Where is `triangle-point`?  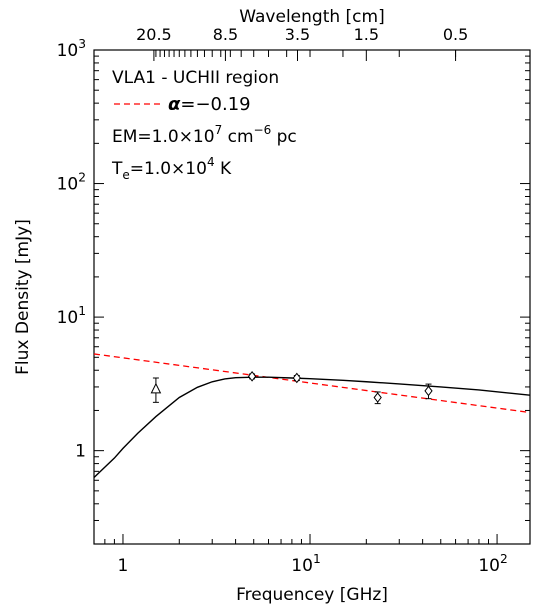 triangle-point is located at coordinates (156, 390).